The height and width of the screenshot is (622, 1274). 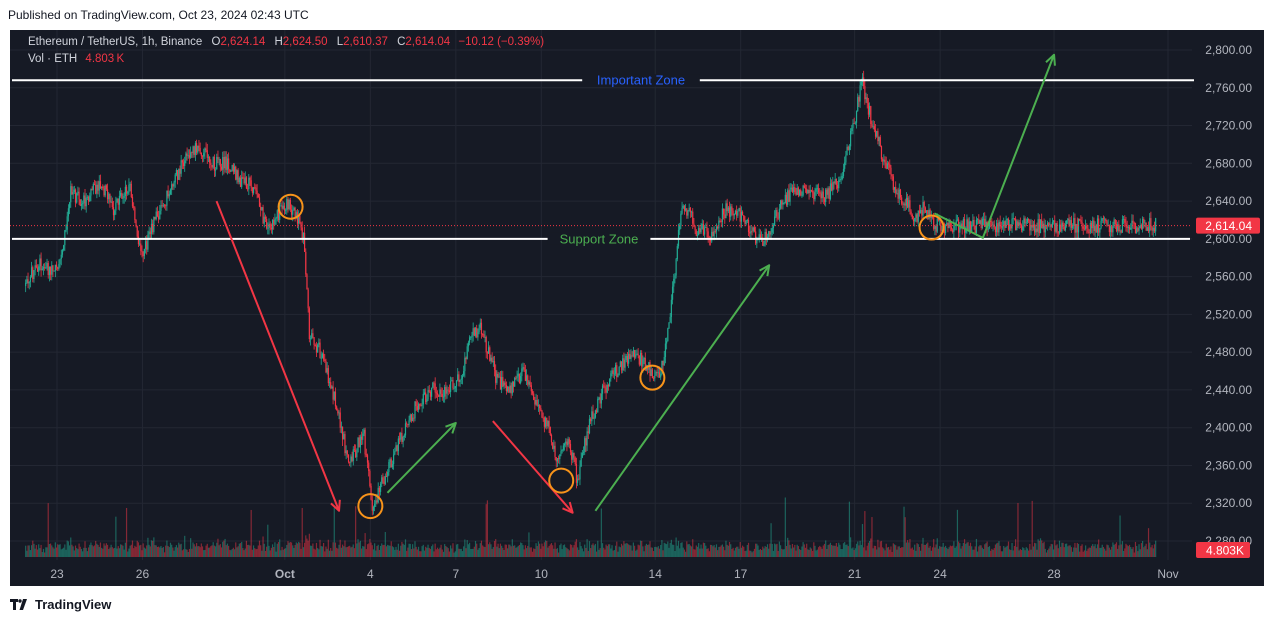 What do you see at coordinates (370, 574) in the screenshot?
I see `time-tick-label: 4` at bounding box center [370, 574].